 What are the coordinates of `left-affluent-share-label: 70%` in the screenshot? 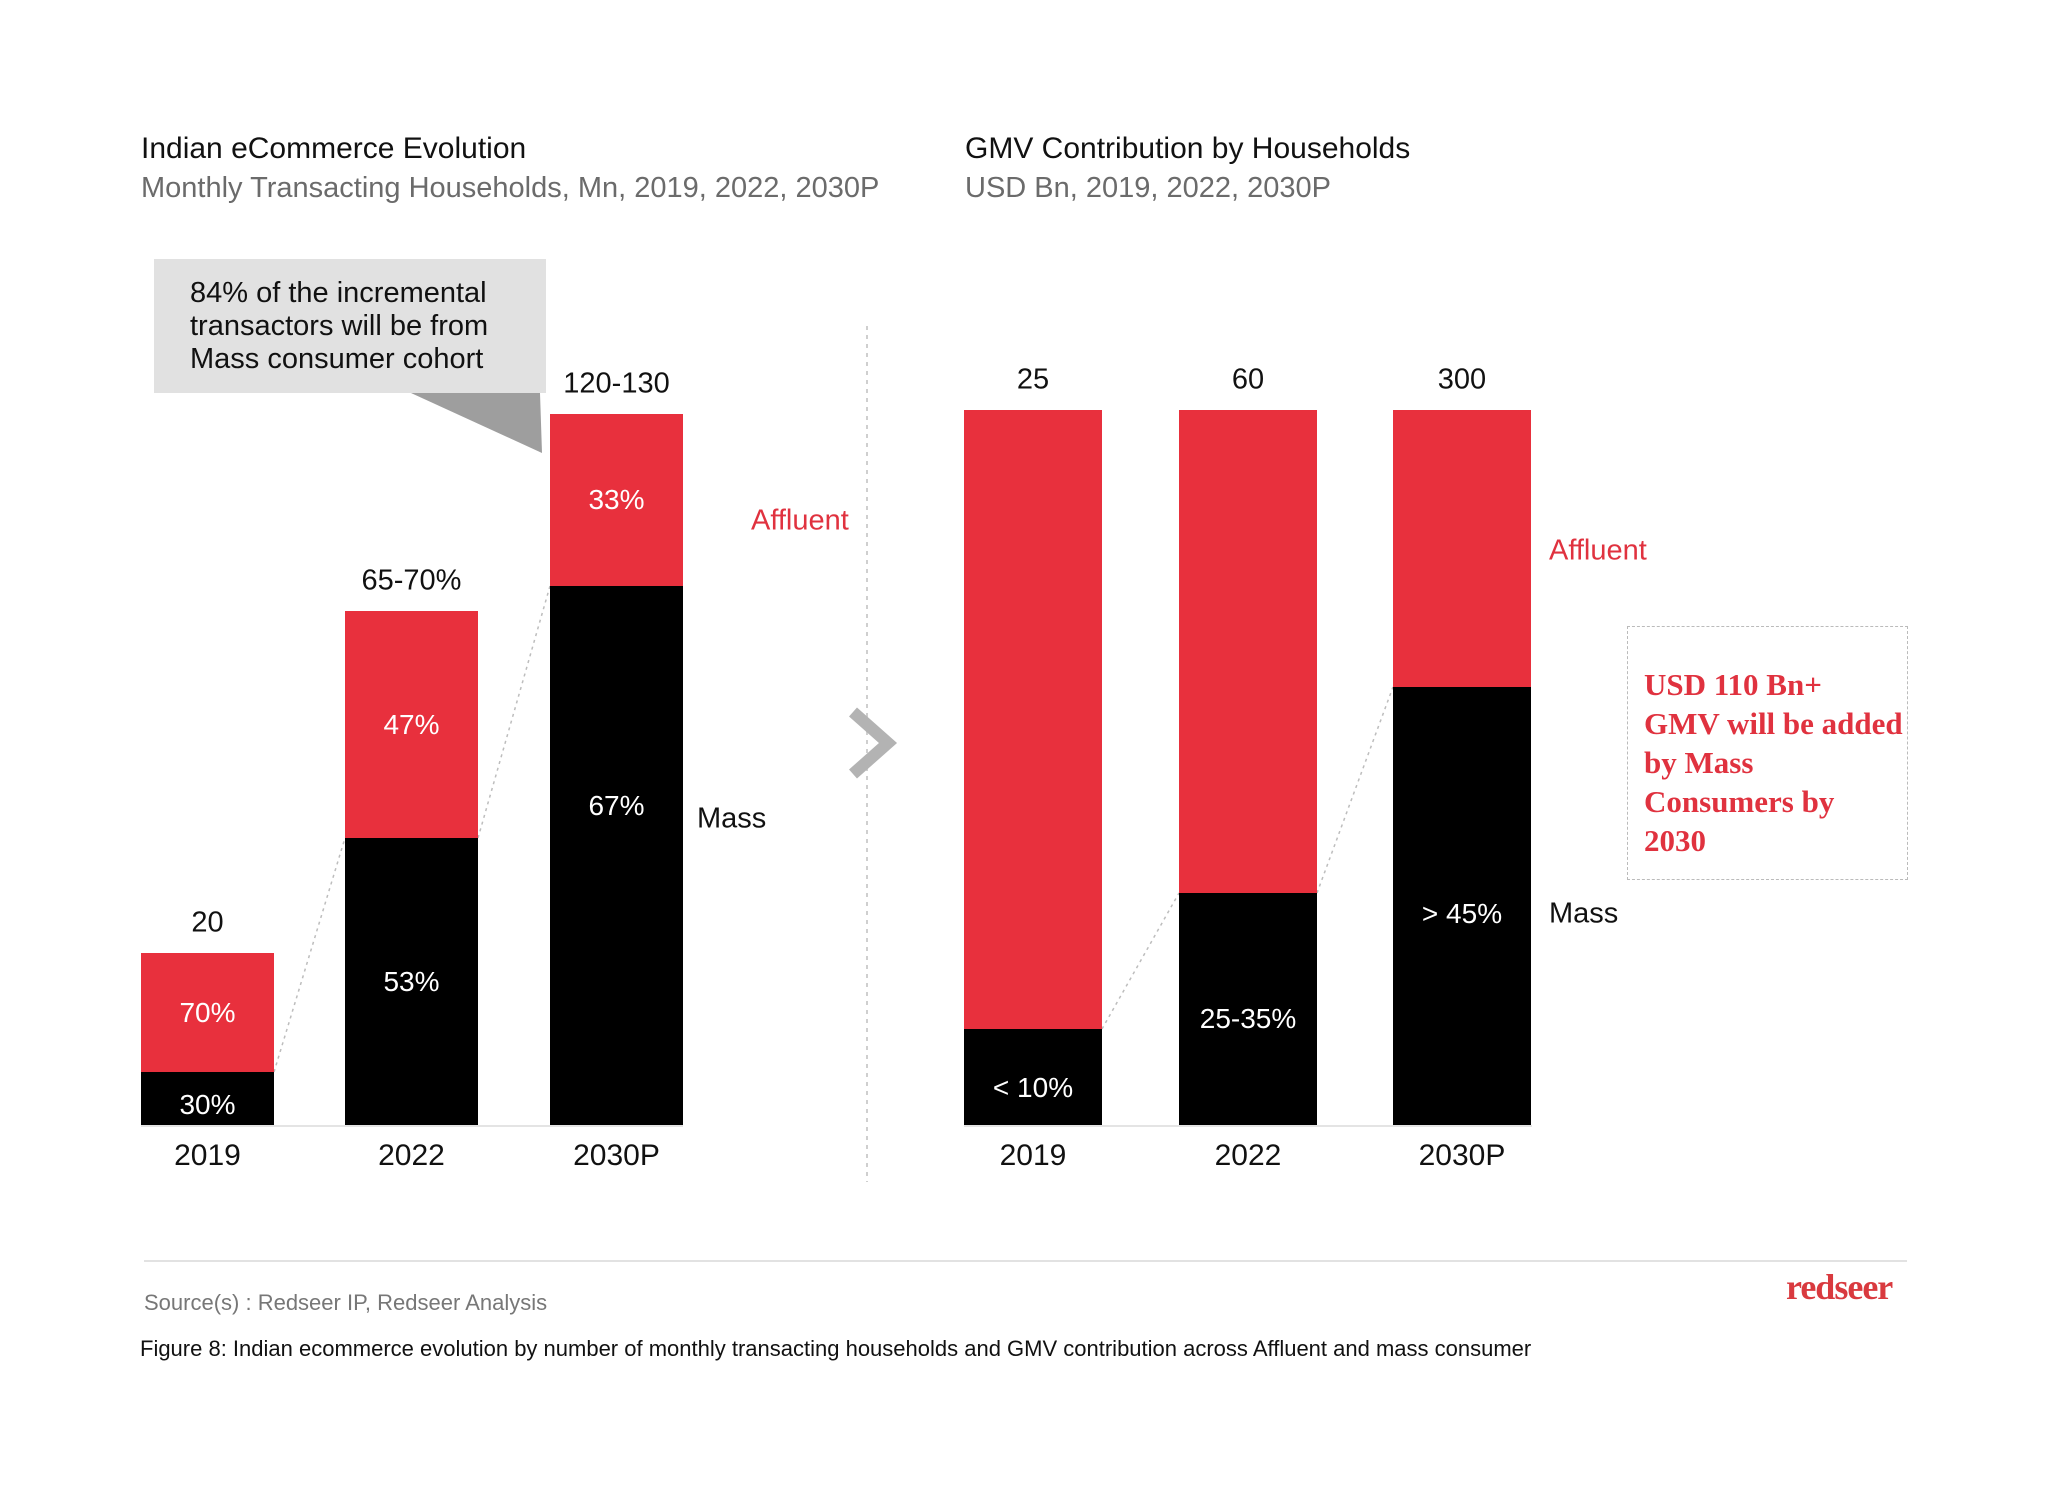 It's located at (207, 1012).